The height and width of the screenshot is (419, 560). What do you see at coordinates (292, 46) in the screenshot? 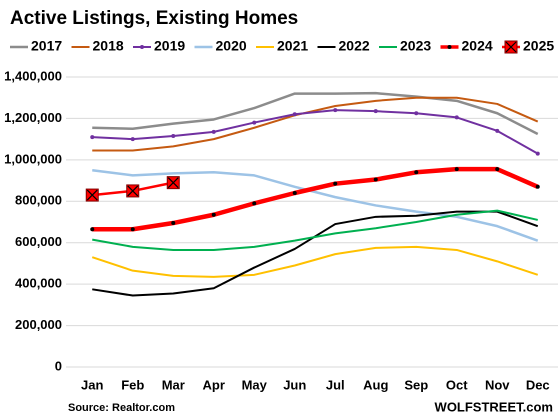
I see `legend-label: 2021` at bounding box center [292, 46].